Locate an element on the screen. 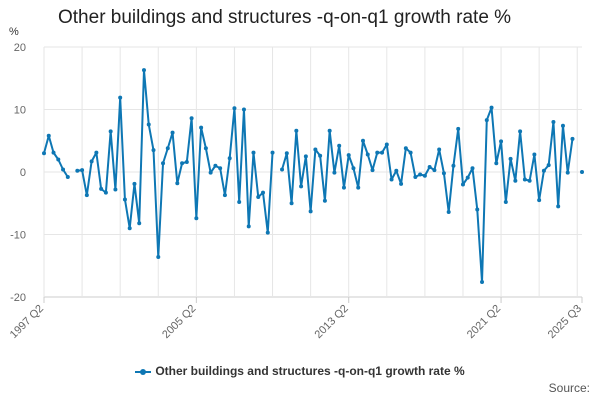  x-tick-label: 2025 Q3 is located at coordinates (565, 322).